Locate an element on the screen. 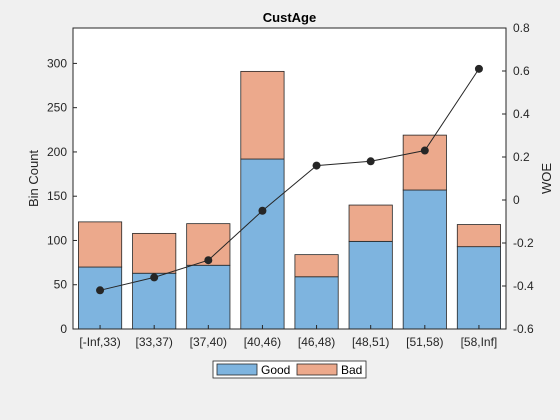  y2-tick-label-6: 0.6 is located at coordinates (521, 71).